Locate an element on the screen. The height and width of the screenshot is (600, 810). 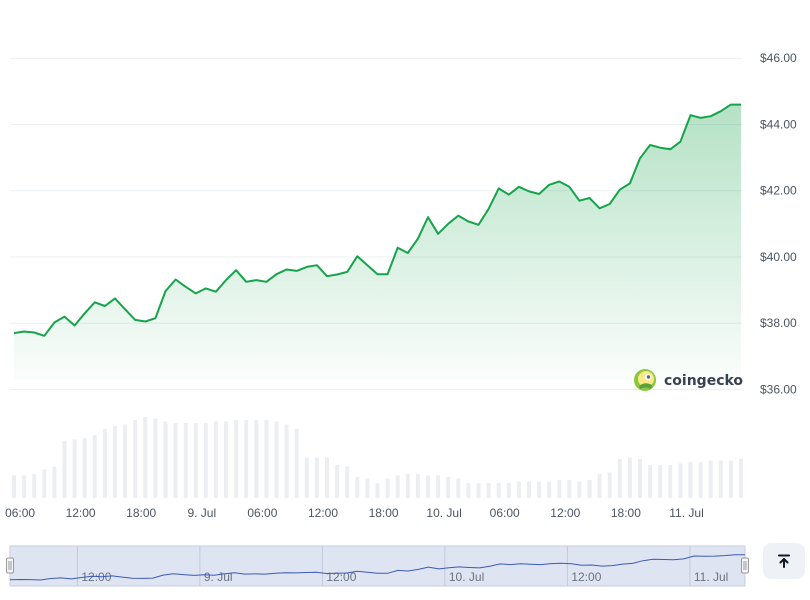
range-navigator: 12:00 9. Jul 12:00 10. Jul 12:00 11. Jul is located at coordinates (377, 566).